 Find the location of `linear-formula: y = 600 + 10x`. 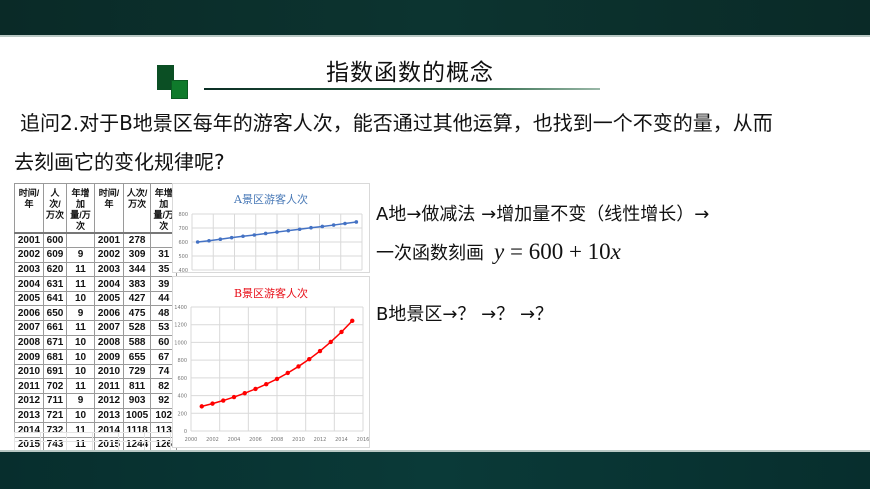

linear-formula: y = 600 + 10x is located at coordinates (557, 251).